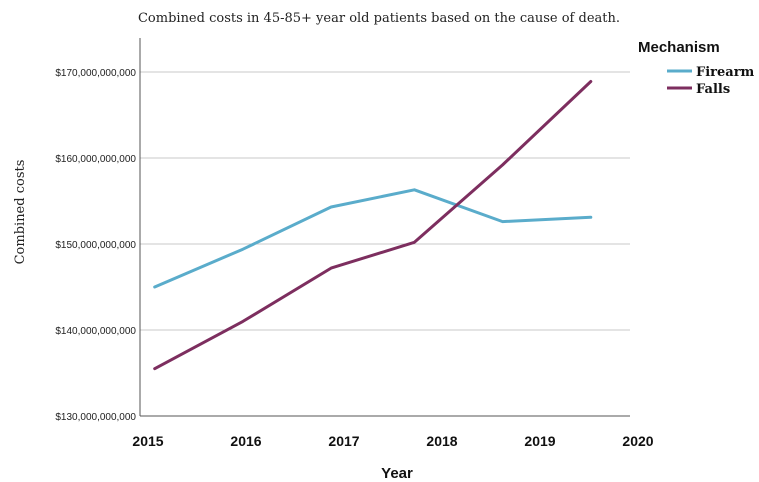 The image size is (759, 482). I want to click on x-tick-label: 2016, so click(245, 441).